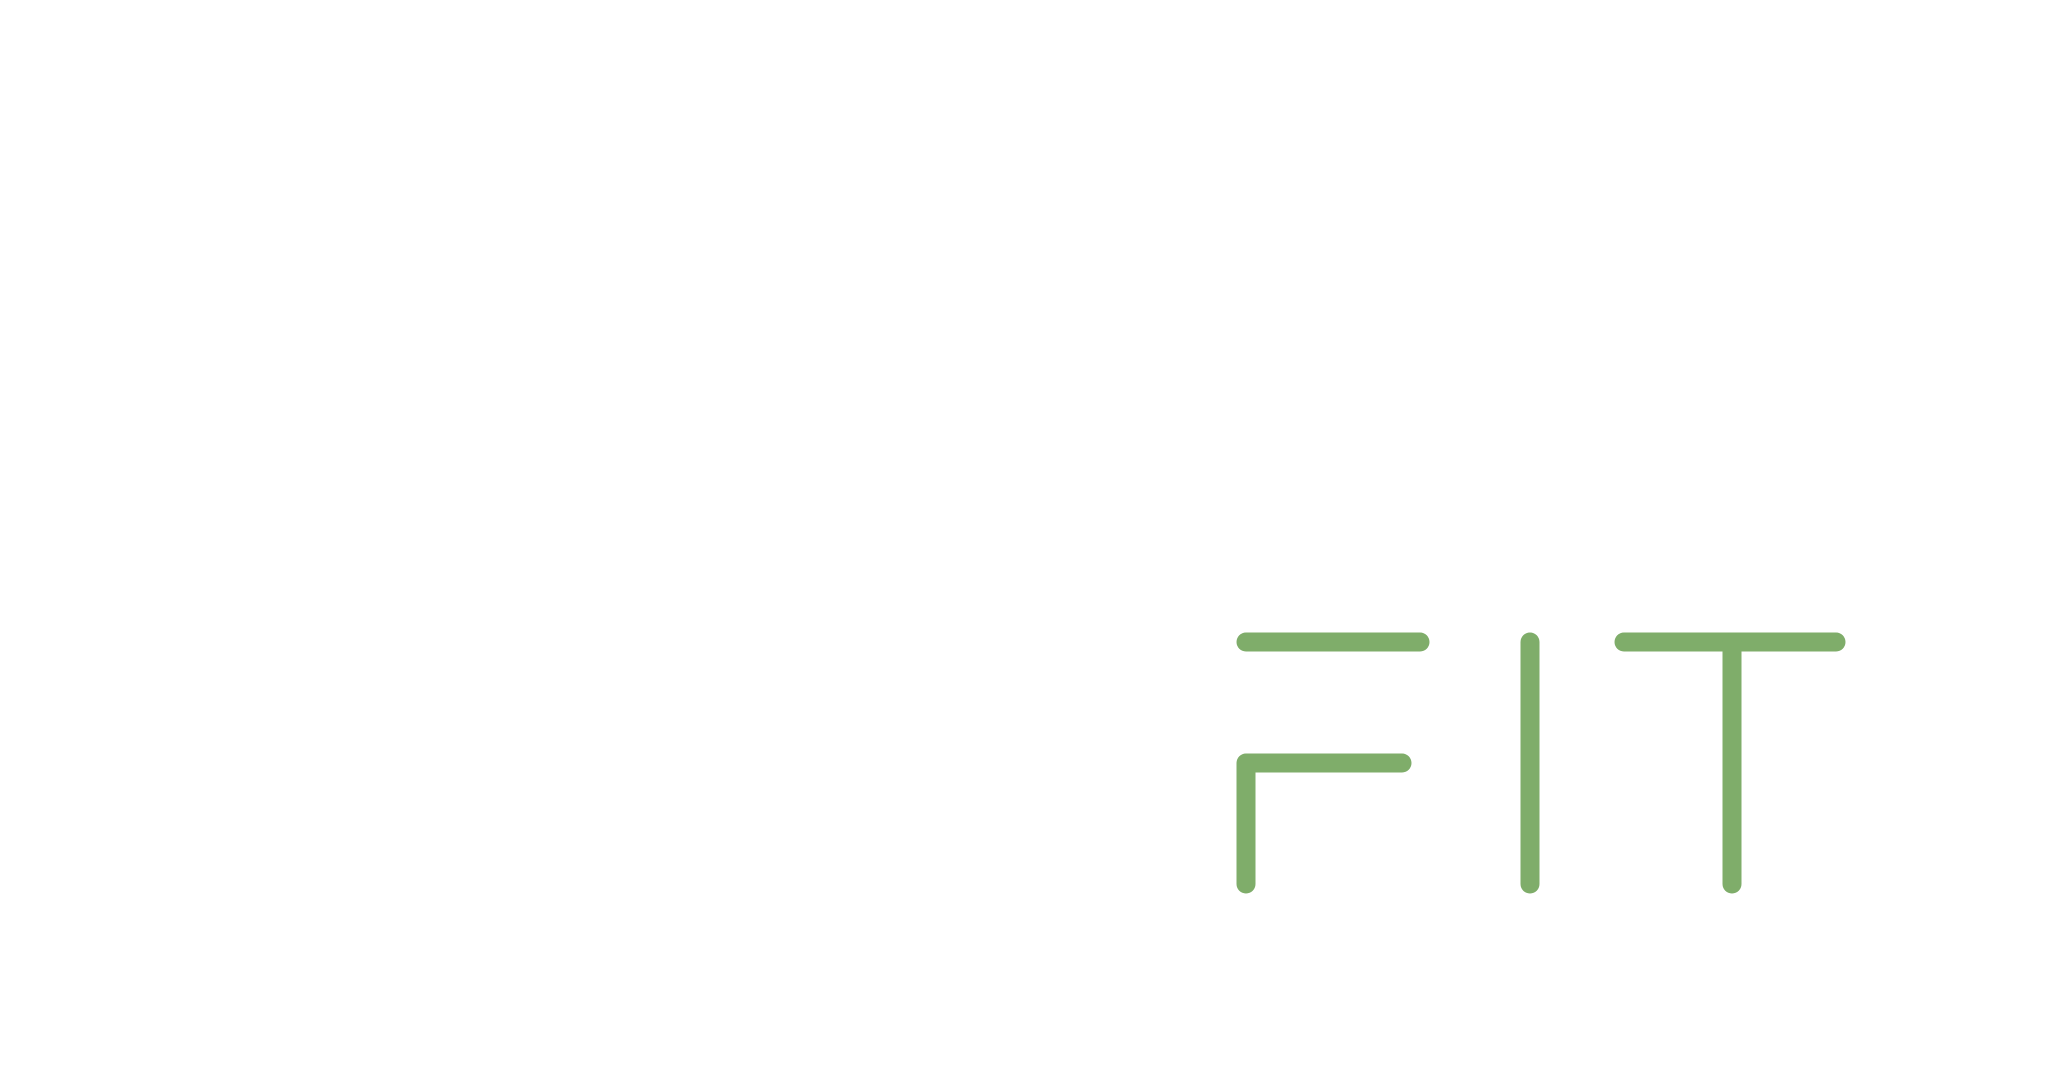  What do you see at coordinates (1730, 763) in the screenshot?
I see `letter-t-glyph` at bounding box center [1730, 763].